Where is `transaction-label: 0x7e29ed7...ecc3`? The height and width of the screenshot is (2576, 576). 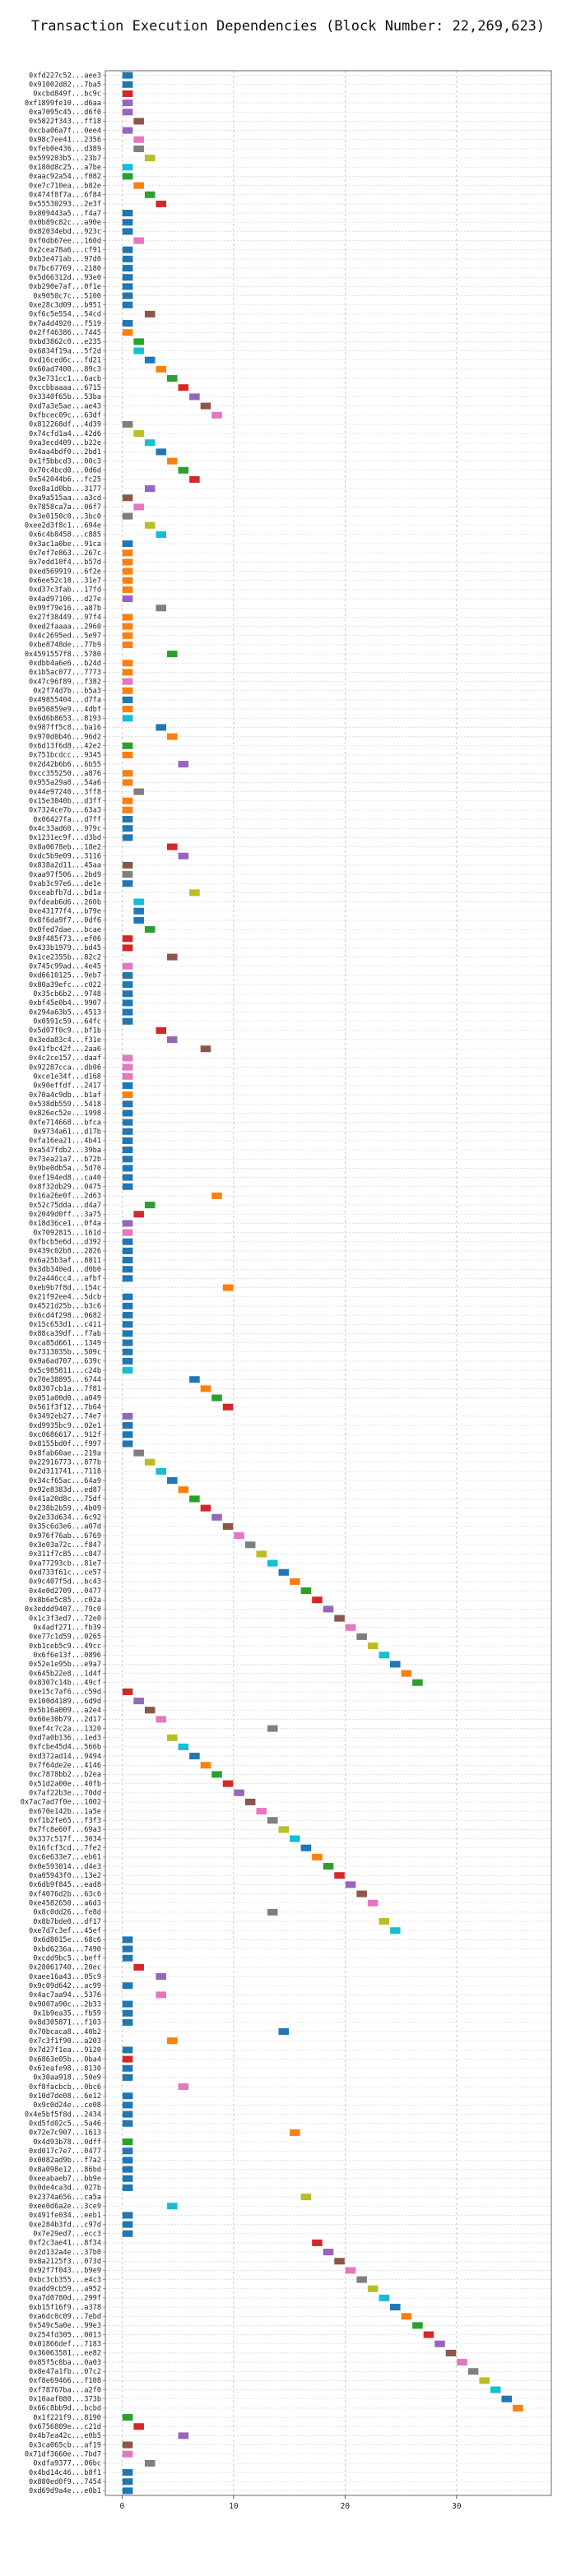 transaction-label: 0x7e29ed7...ecc3 is located at coordinates (67, 2235).